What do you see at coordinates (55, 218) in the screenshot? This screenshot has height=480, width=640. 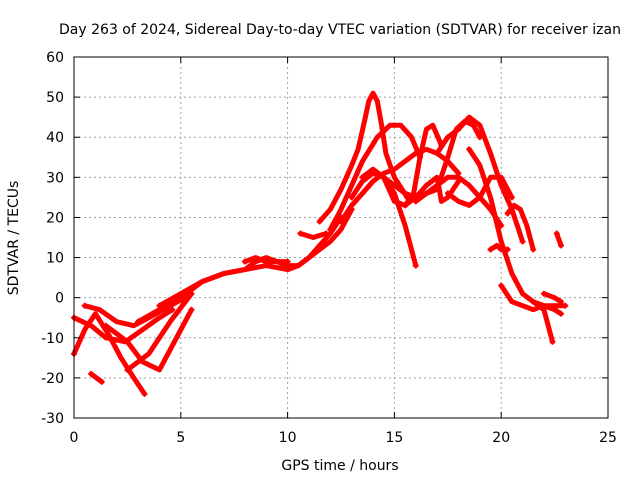 I see `y-tick-label: 20` at bounding box center [55, 218].